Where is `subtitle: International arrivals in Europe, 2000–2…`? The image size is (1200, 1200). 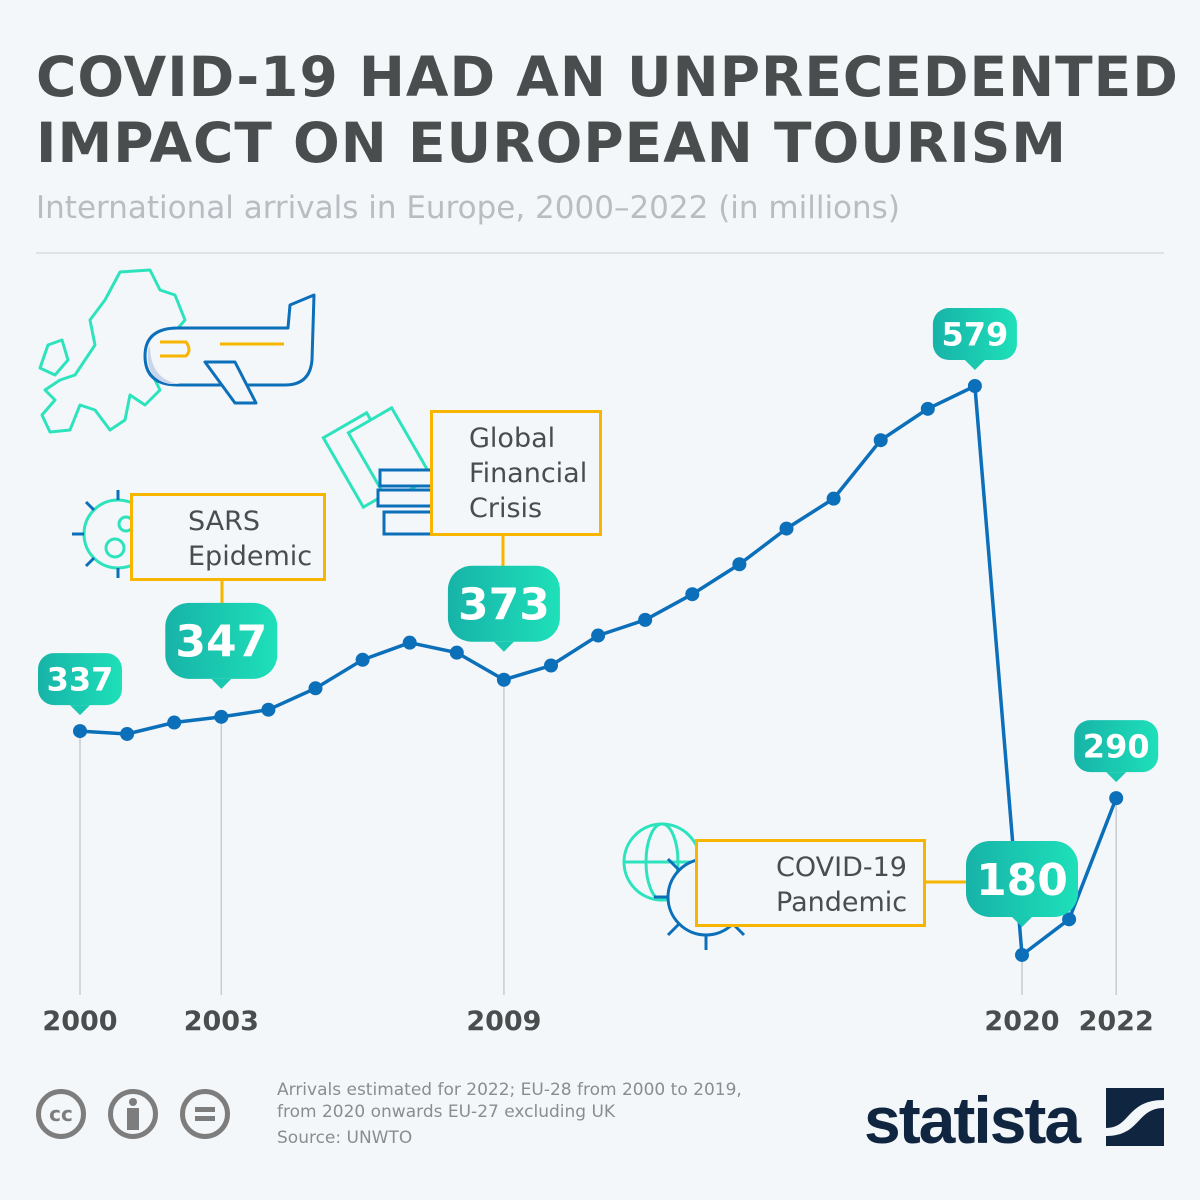 subtitle: International arrivals in Europe, 2000–2… is located at coordinates (468, 208).